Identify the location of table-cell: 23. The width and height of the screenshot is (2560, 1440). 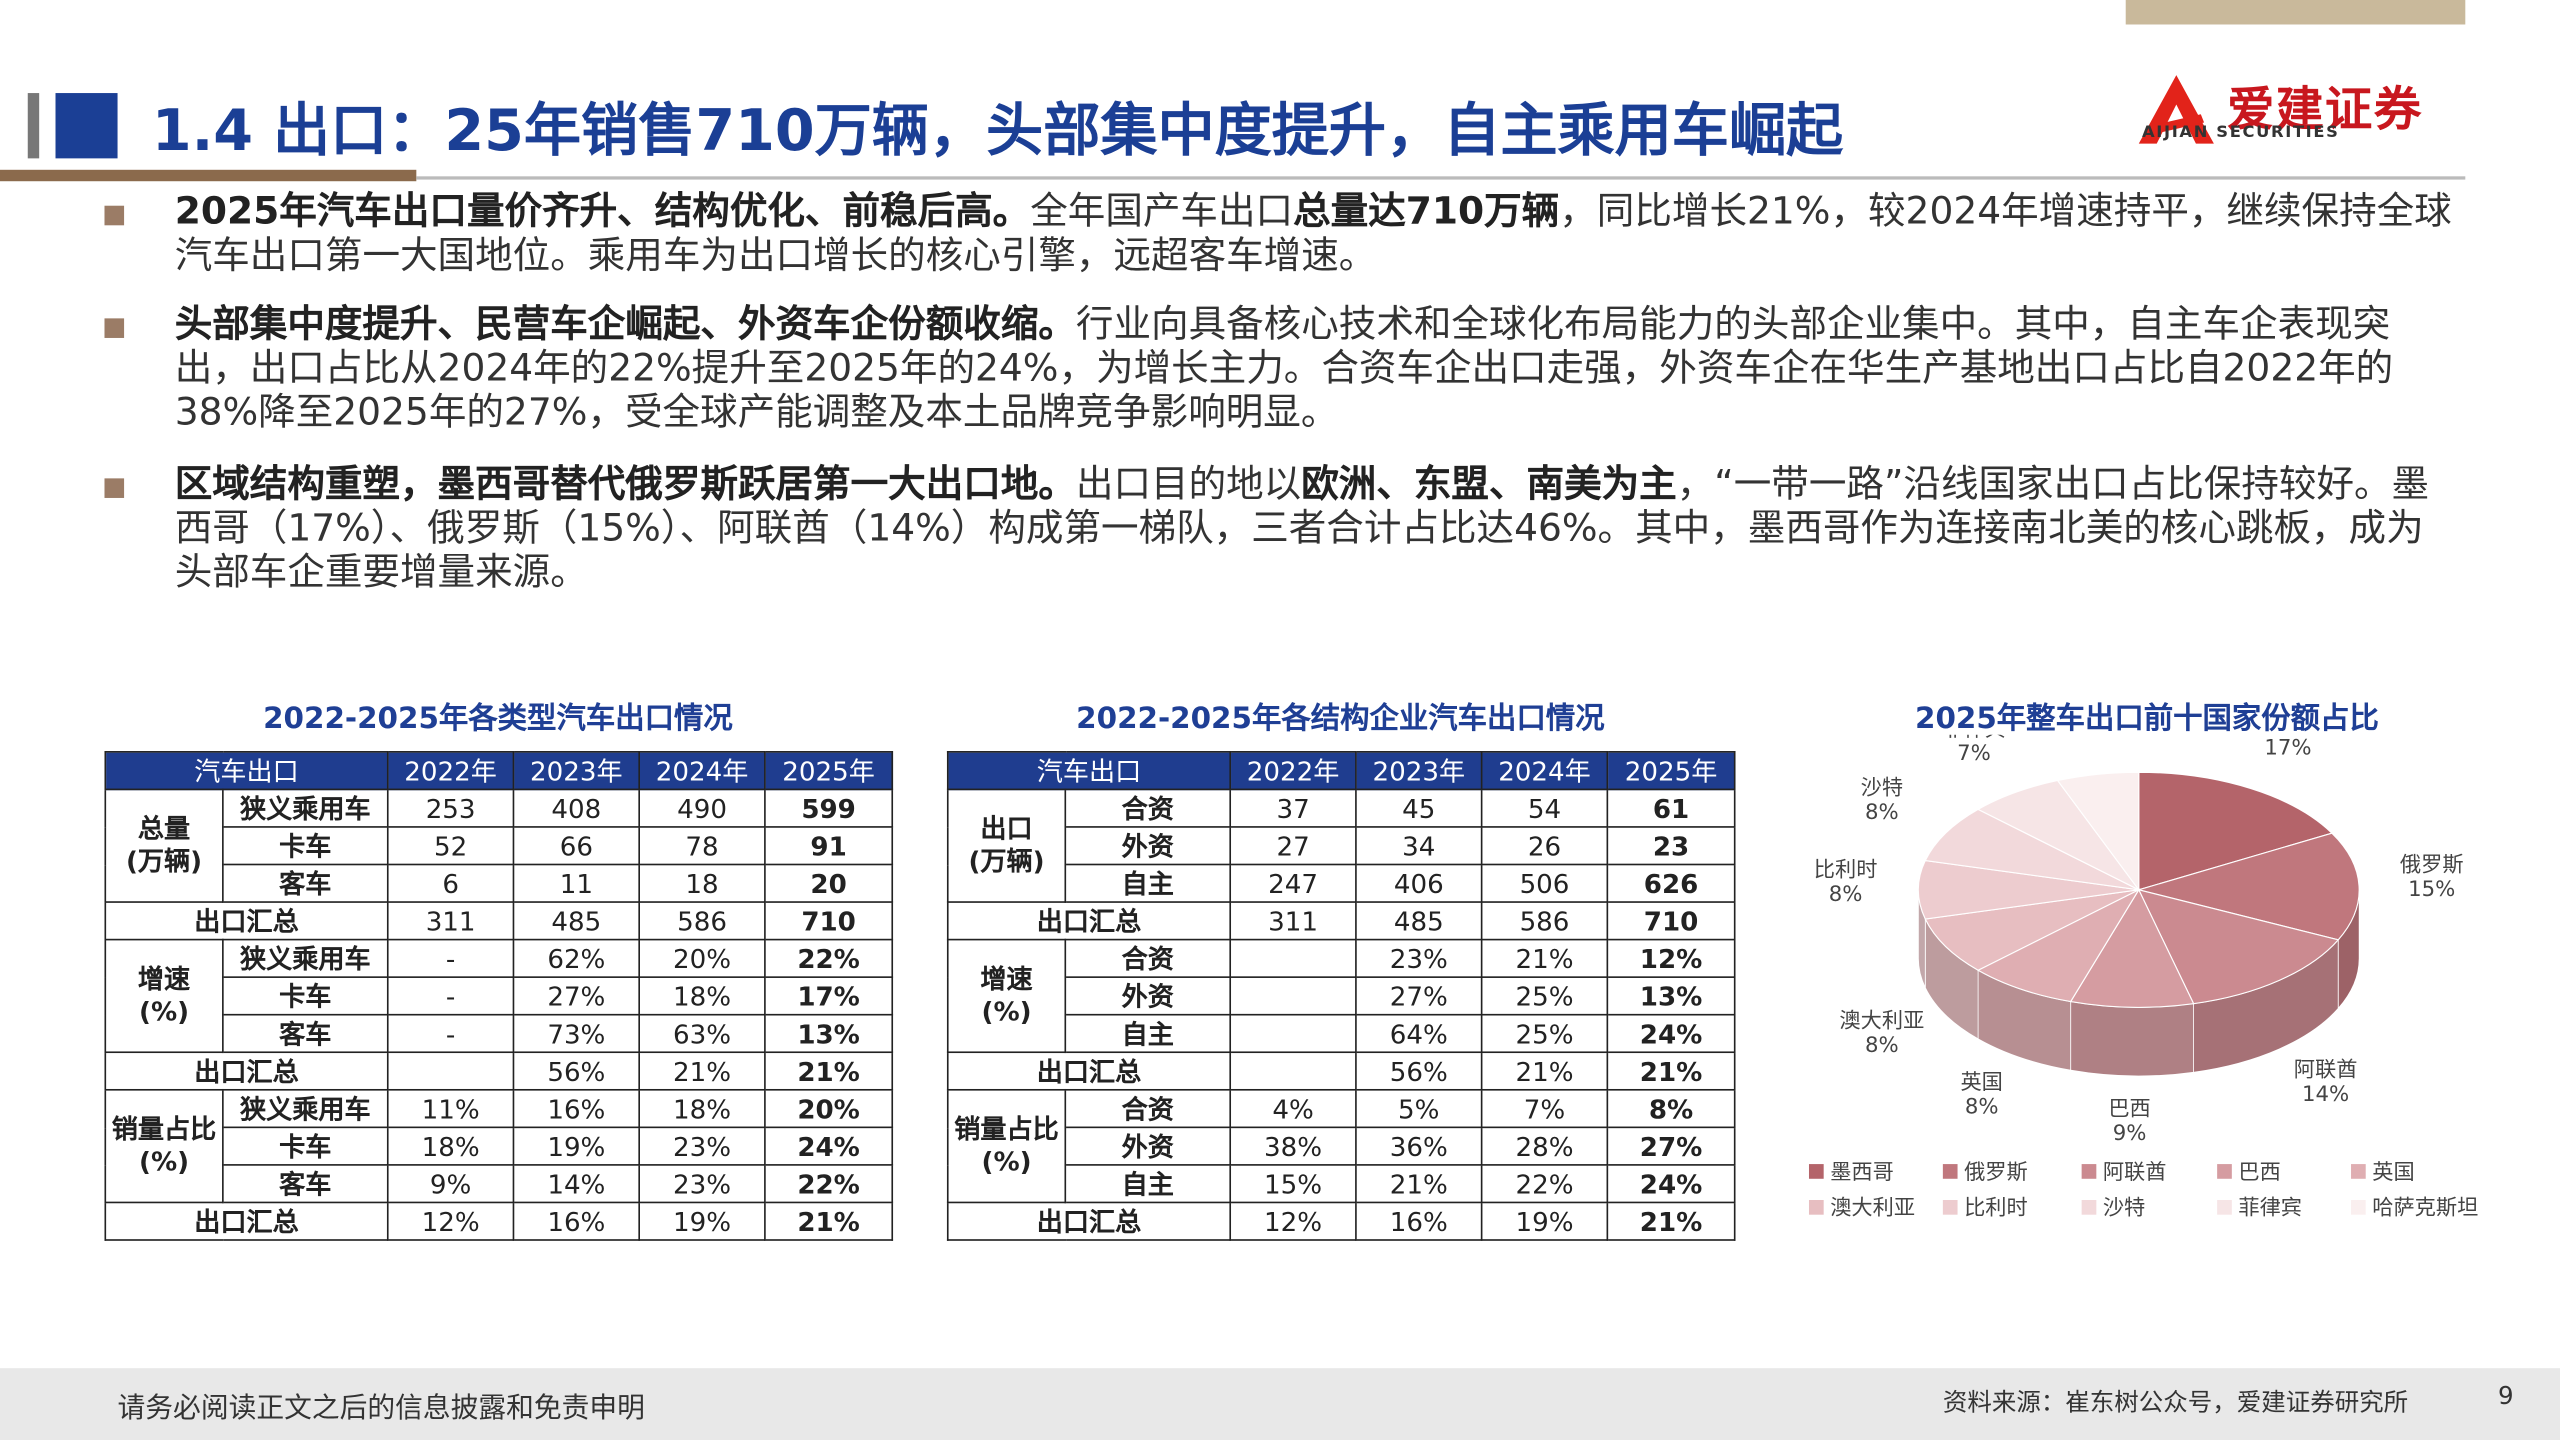
(1671, 846).